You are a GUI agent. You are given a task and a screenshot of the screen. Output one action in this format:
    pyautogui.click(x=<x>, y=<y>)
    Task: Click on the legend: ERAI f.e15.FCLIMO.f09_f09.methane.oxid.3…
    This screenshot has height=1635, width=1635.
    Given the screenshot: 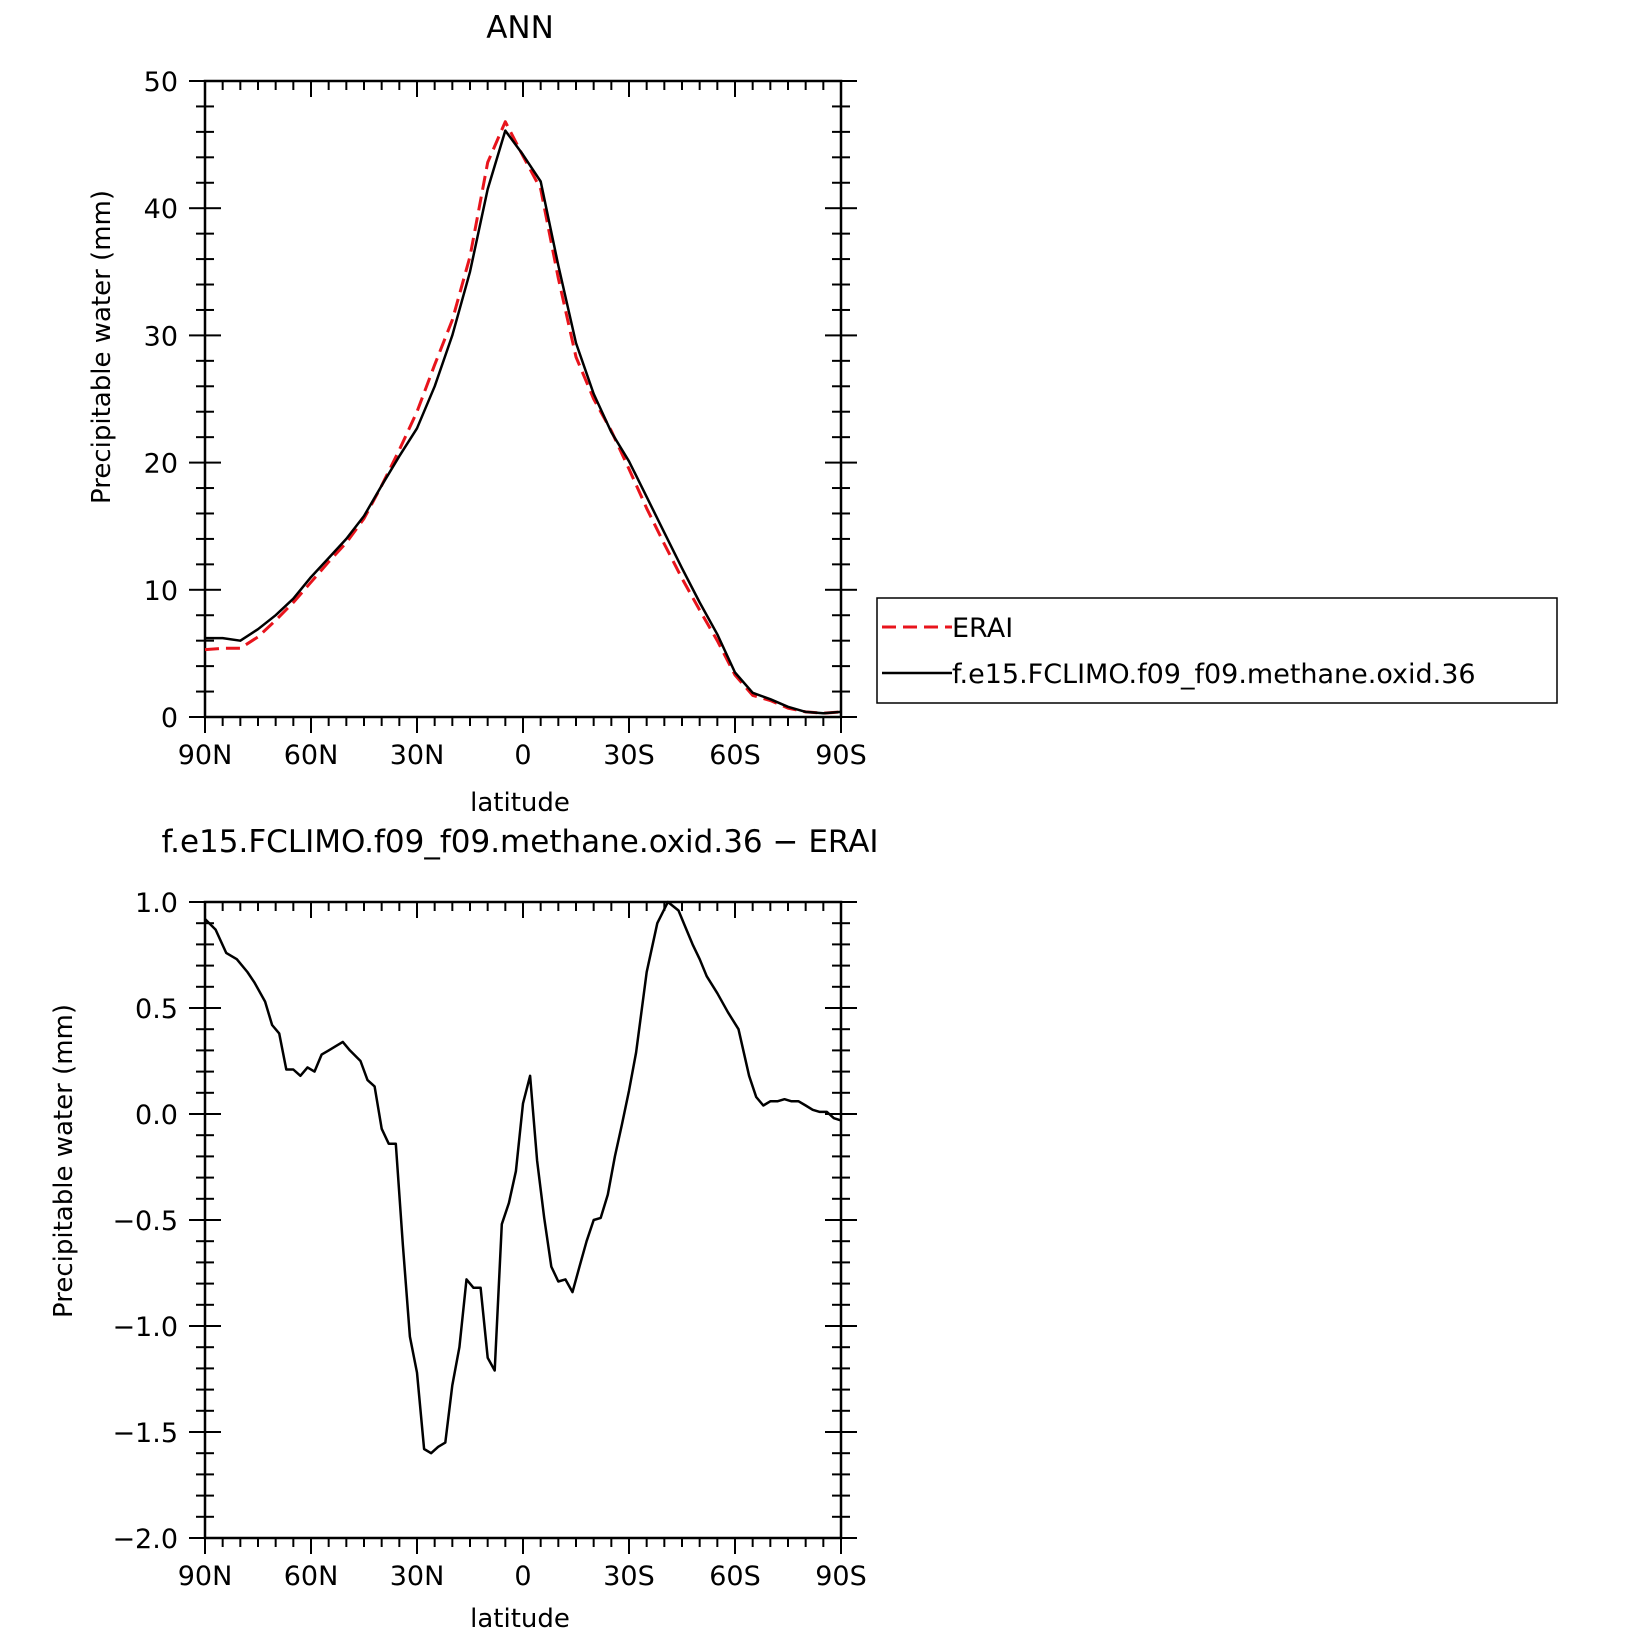 What is the action you would take?
    pyautogui.click(x=1217, y=650)
    